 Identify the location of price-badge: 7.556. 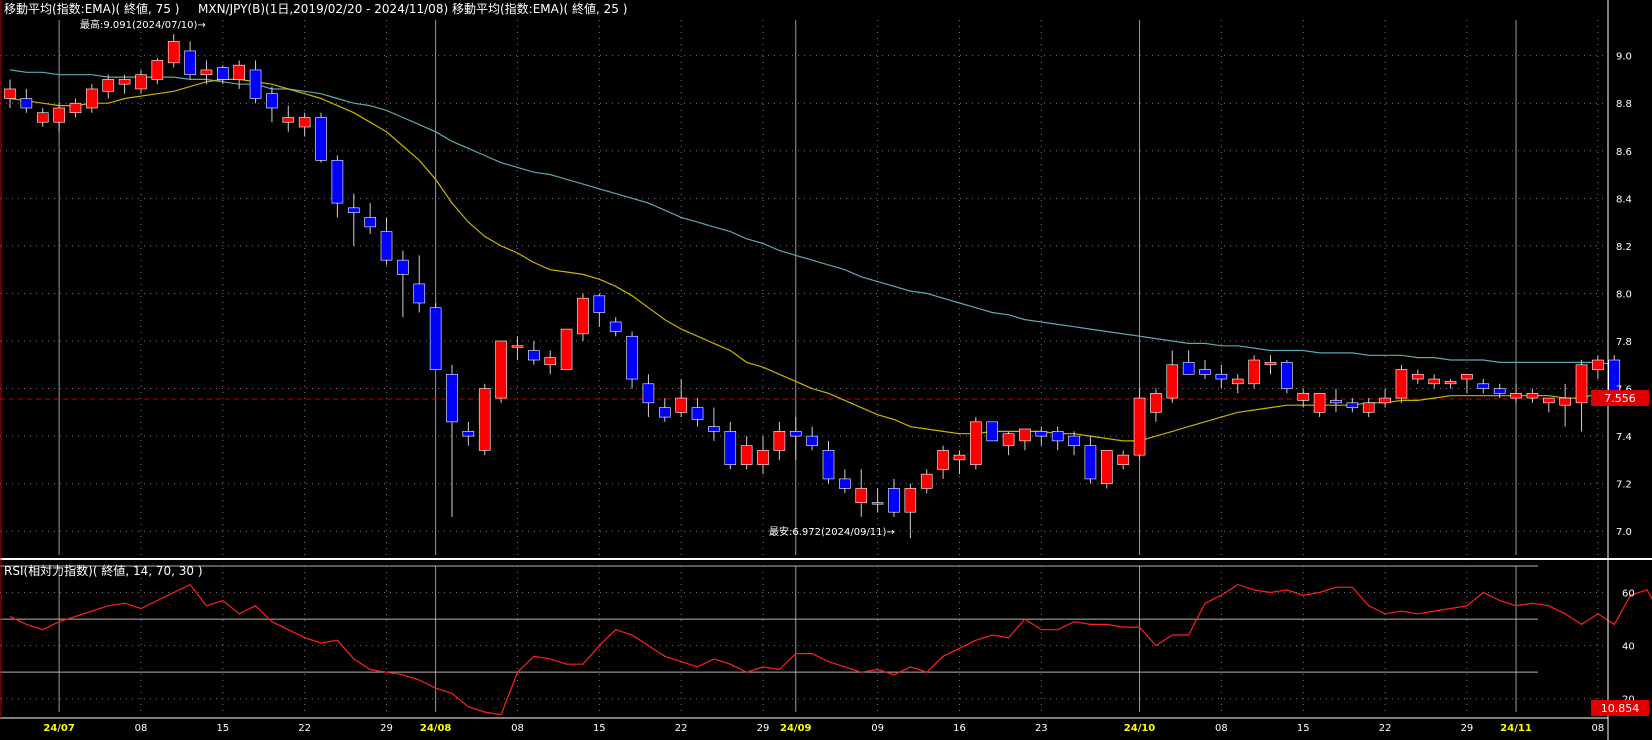
(1620, 398).